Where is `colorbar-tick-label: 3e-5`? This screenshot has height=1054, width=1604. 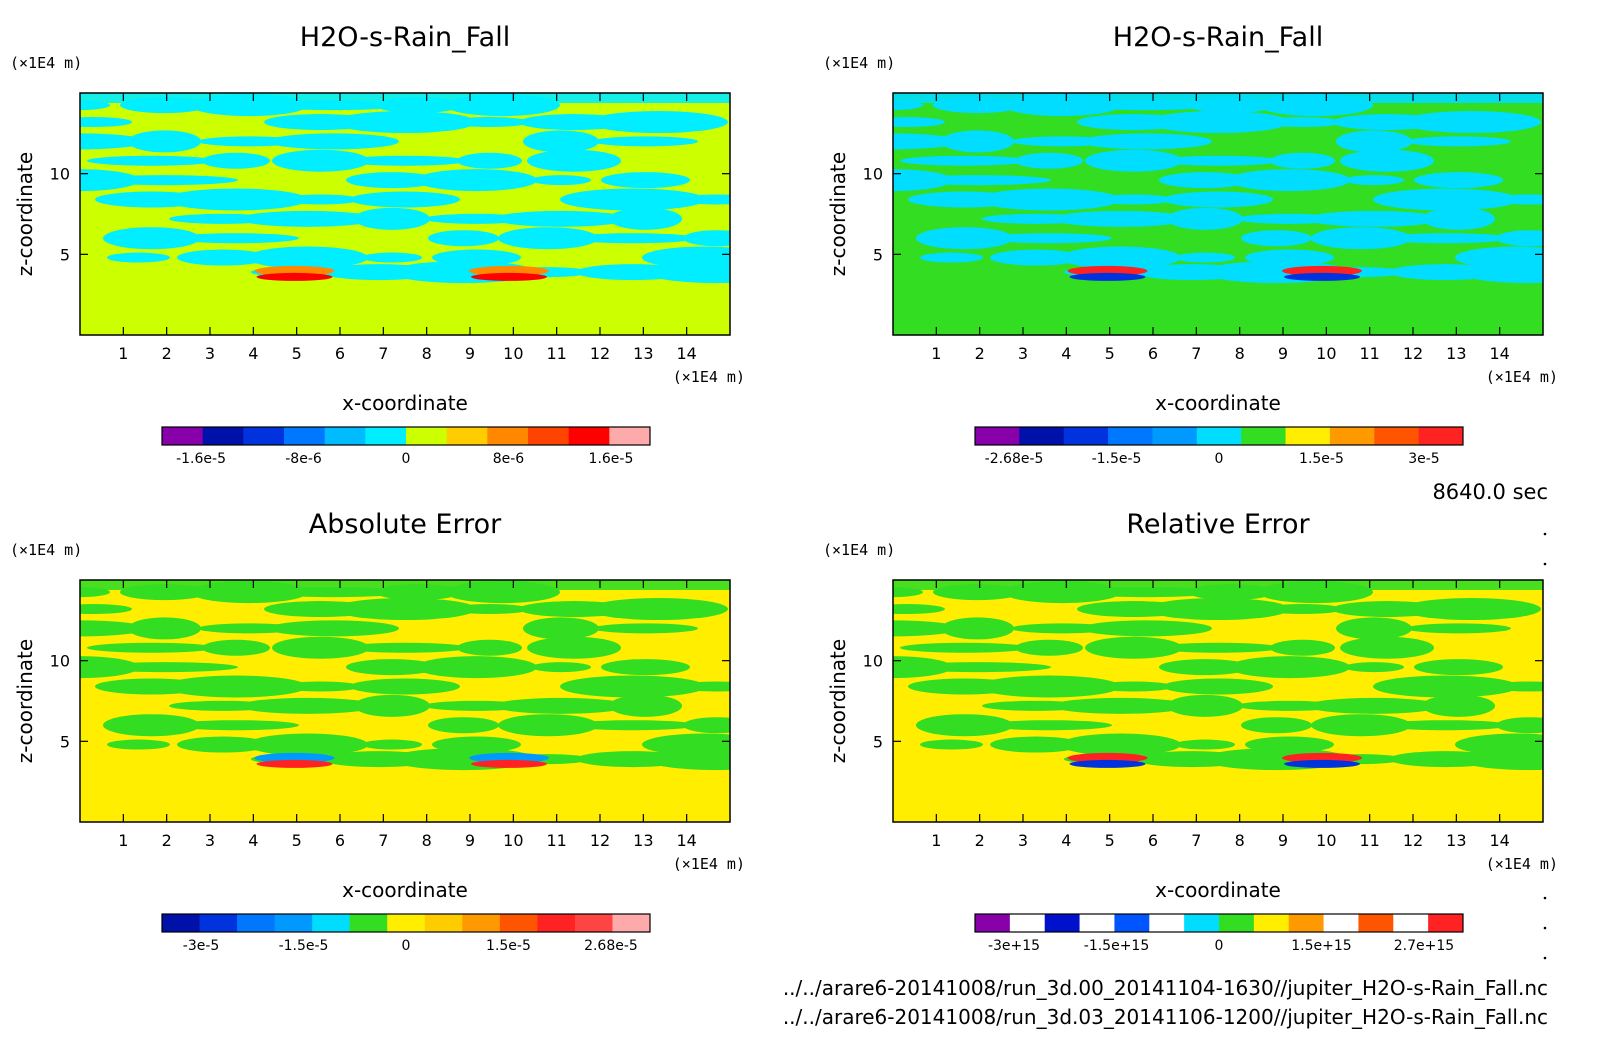 colorbar-tick-label: 3e-5 is located at coordinates (1423, 459).